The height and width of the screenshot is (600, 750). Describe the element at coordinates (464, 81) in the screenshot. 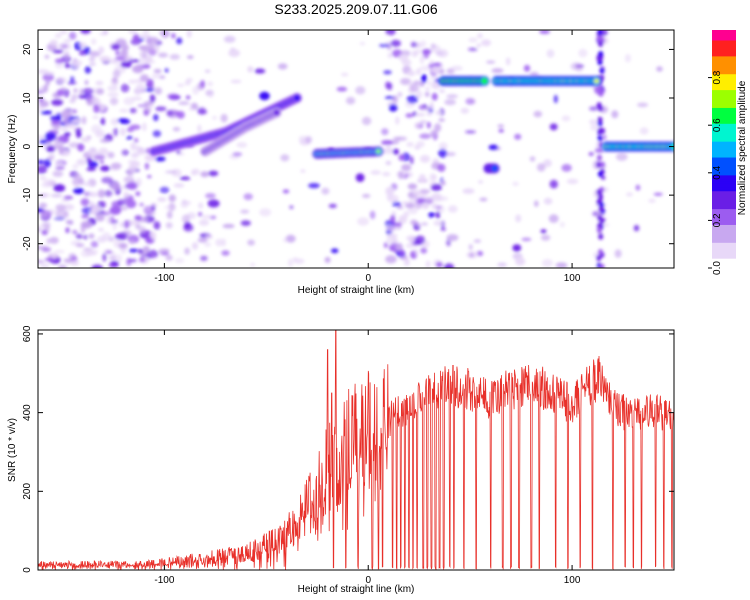

I see `feature-upper-tone-A` at that location.